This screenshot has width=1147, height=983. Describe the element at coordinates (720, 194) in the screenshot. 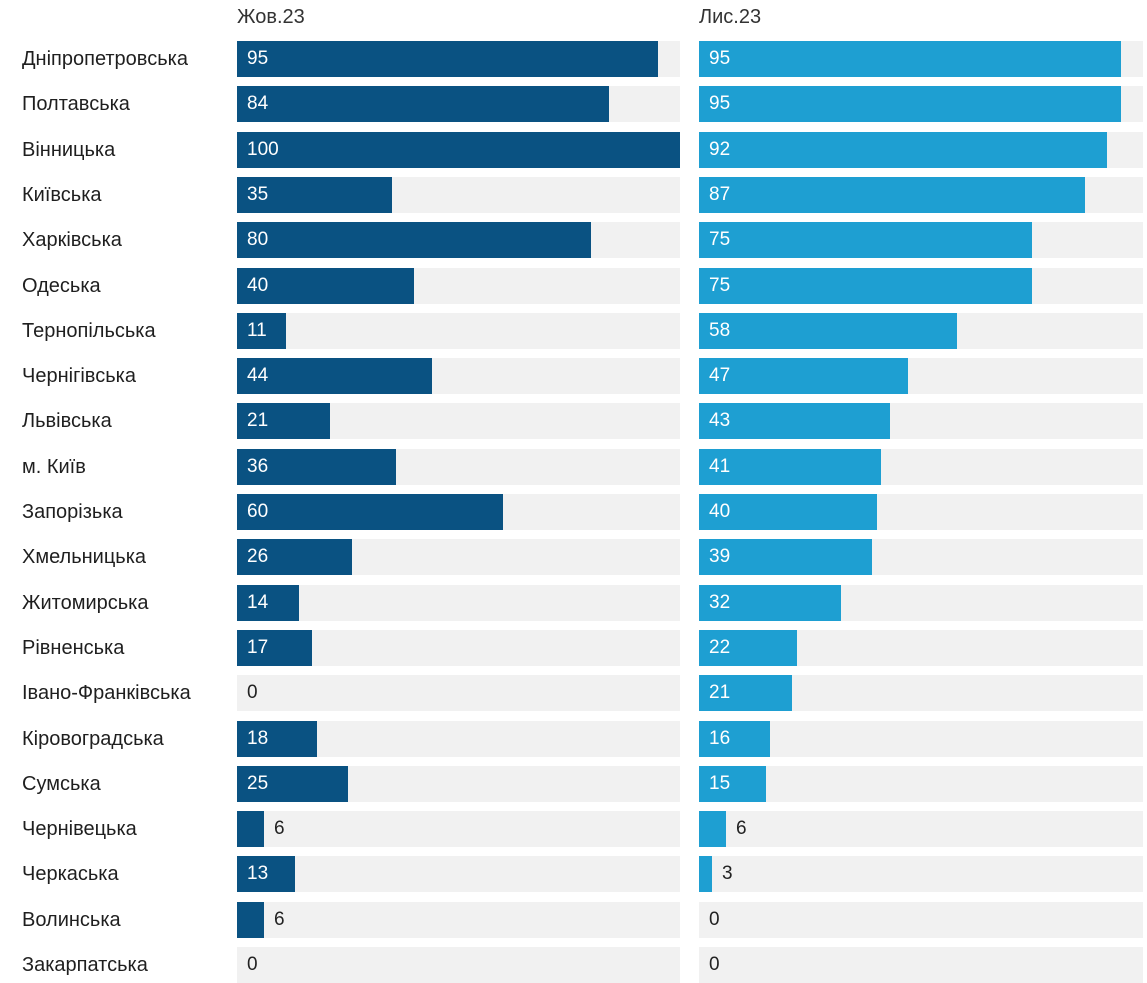

I see `data-label: 87` at that location.